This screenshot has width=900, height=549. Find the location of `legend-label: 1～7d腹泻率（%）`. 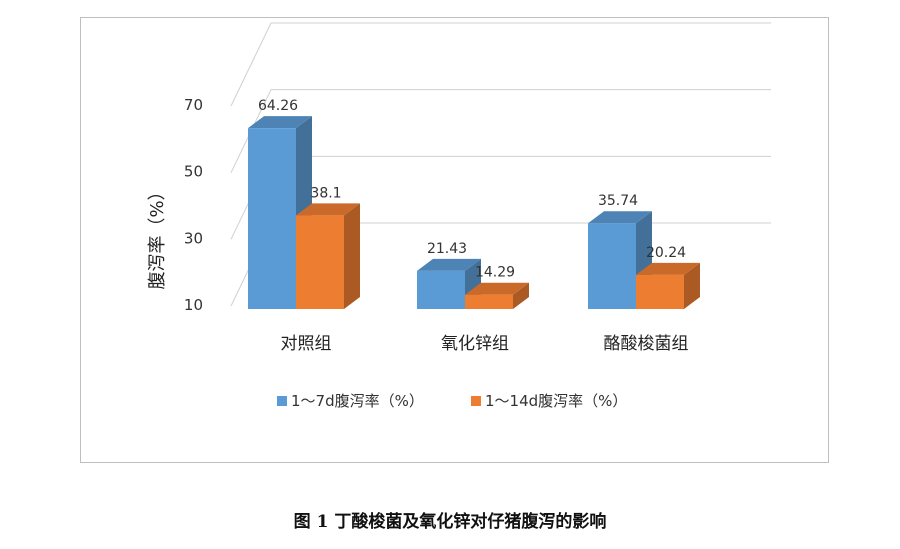

legend-label: 1～7d腹泻率（%） is located at coordinates (357, 401).